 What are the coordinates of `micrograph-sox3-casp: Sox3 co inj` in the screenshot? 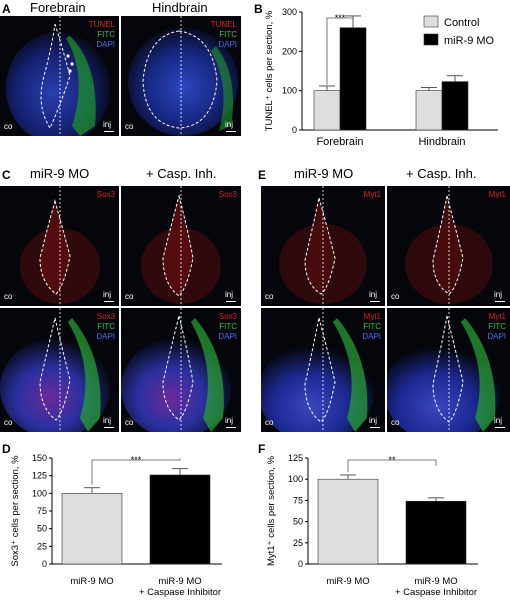 It's located at (181, 246).